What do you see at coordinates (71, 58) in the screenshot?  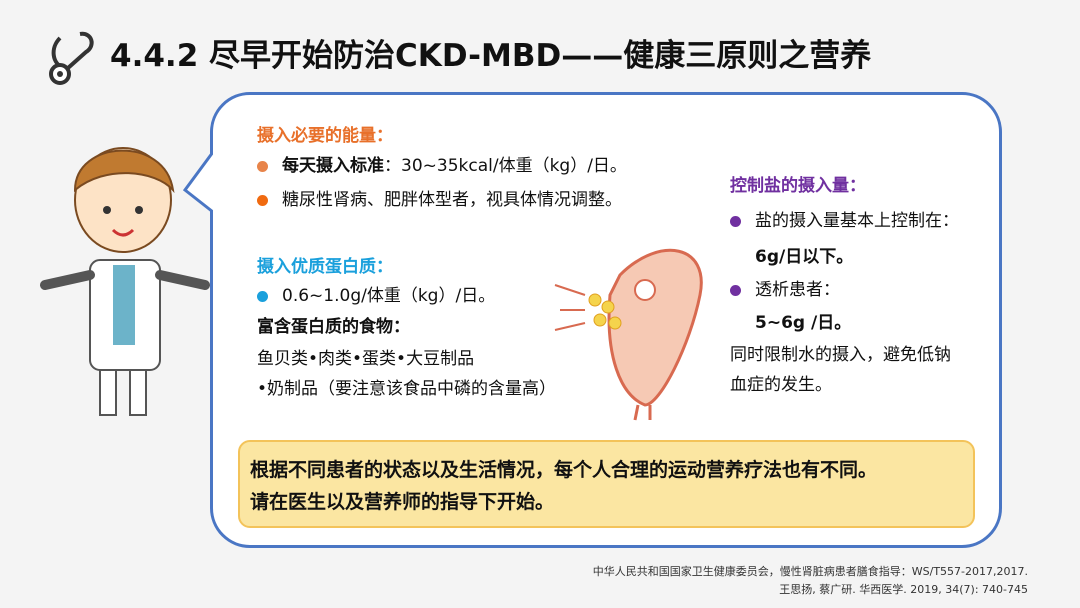 I see `stethoscope-icon` at bounding box center [71, 58].